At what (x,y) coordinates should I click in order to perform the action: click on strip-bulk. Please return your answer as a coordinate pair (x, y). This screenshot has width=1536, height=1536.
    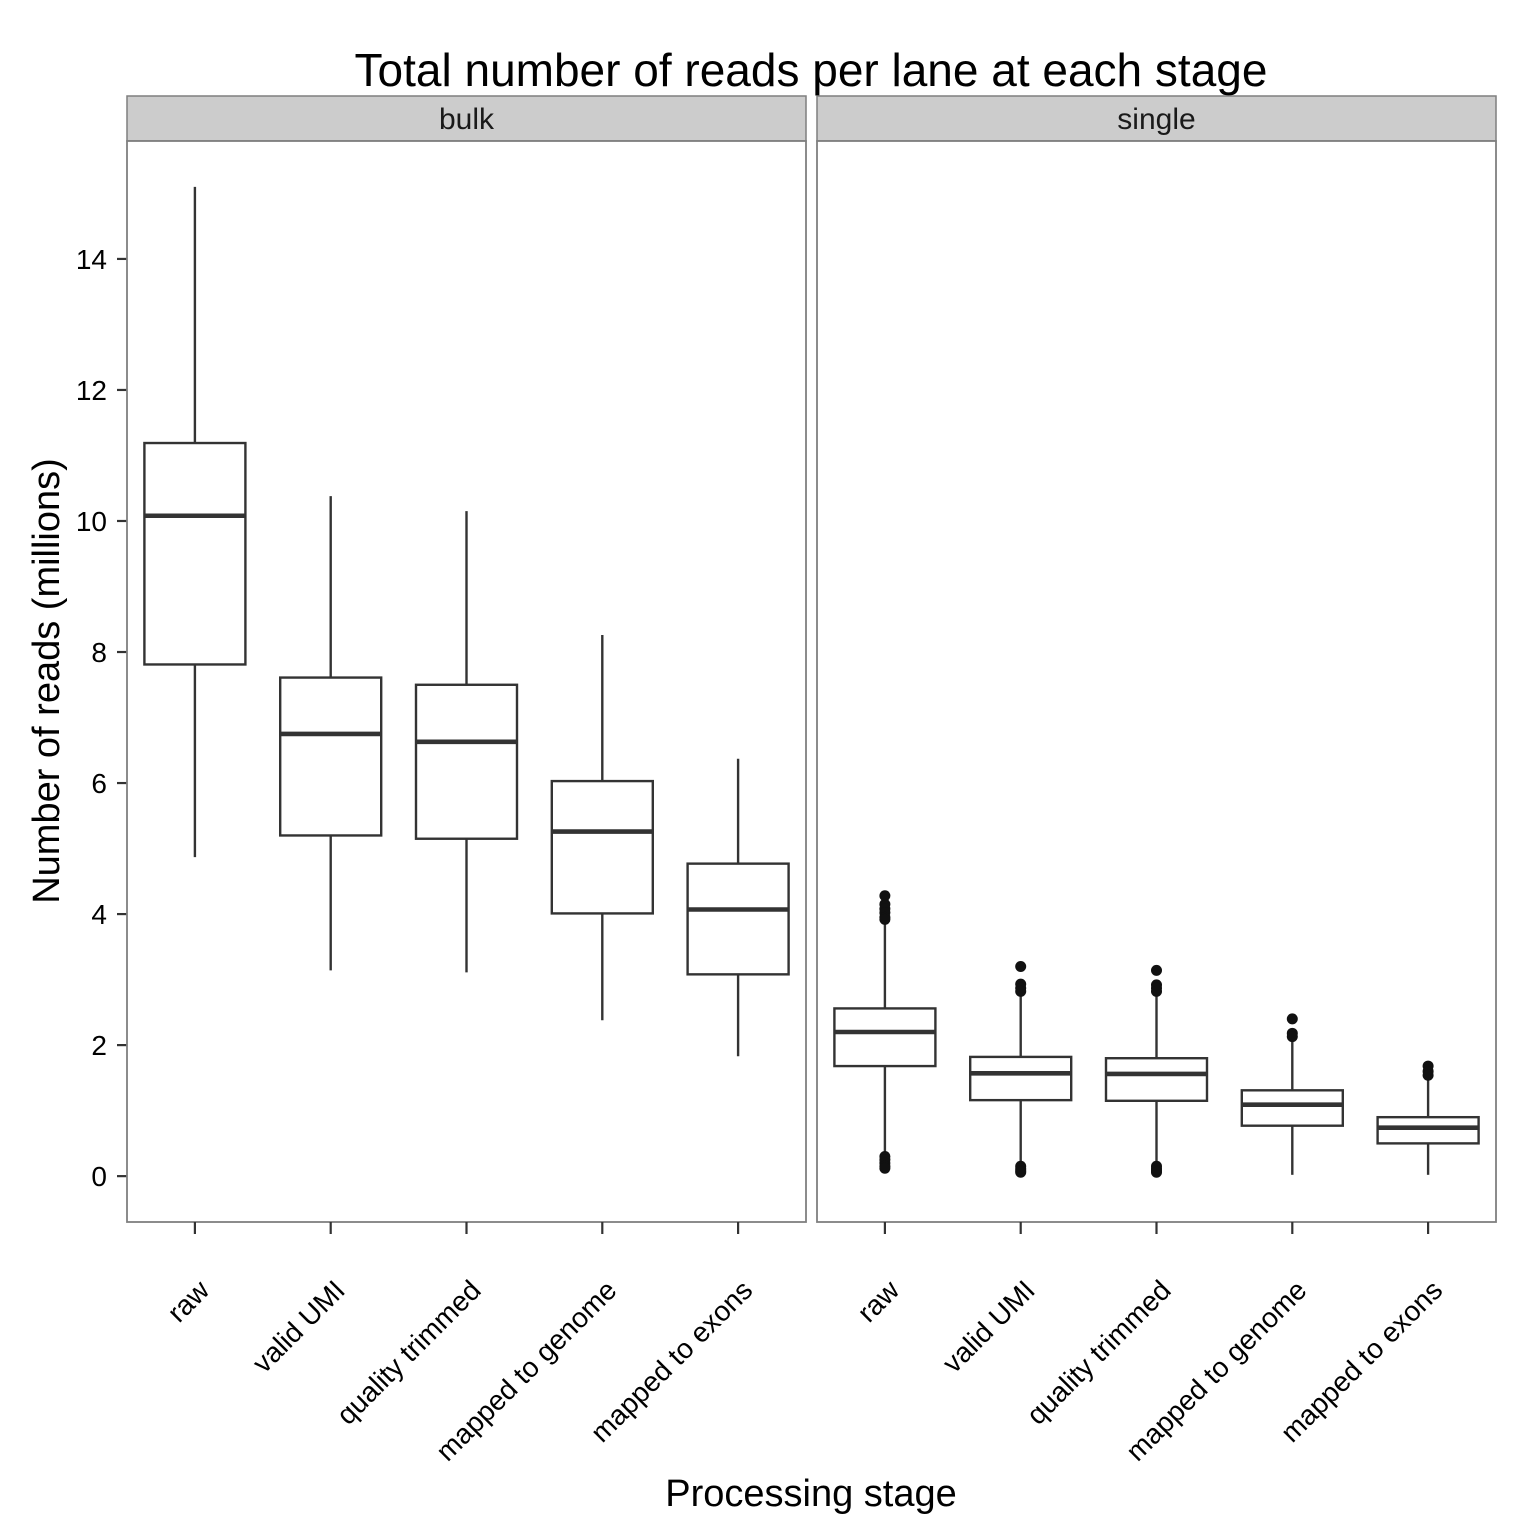
    Looking at the image, I should click on (466, 118).